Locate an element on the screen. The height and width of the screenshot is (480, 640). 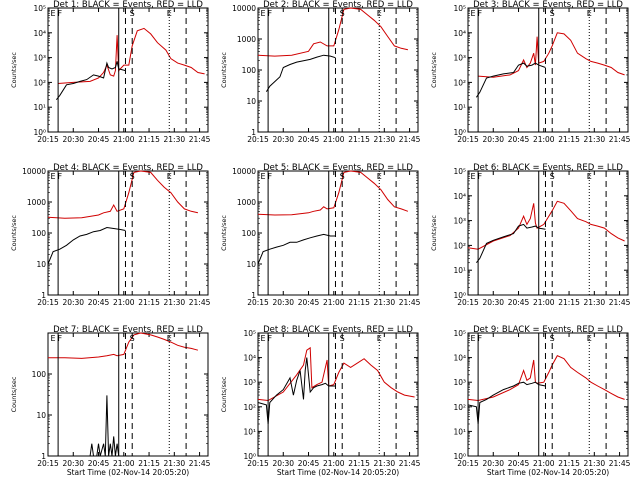
y-tick-label: 1000 is located at coordinates (36, 202).